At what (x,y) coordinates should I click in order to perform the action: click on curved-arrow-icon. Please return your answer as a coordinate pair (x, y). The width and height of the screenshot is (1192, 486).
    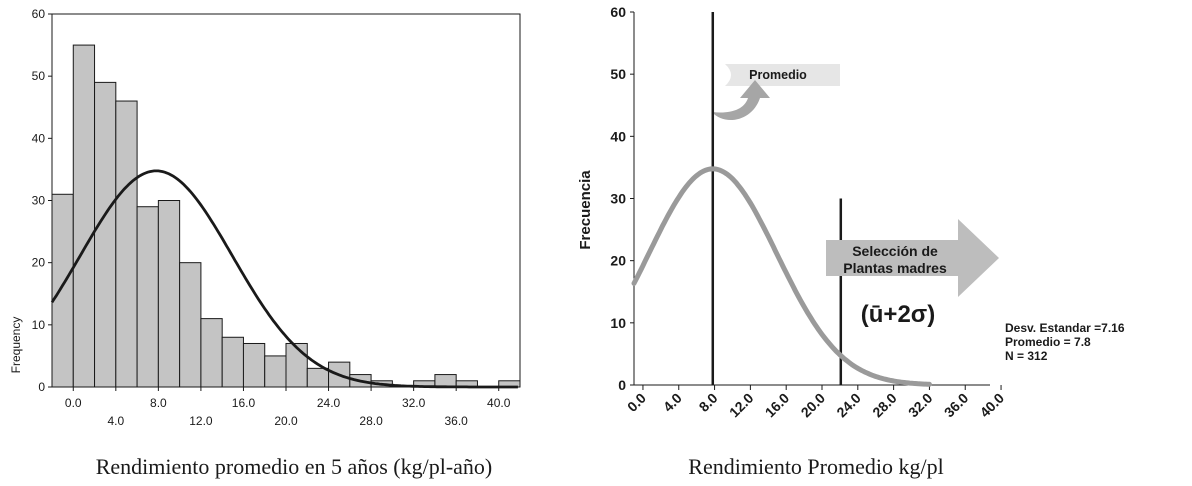
    Looking at the image, I should click on (741, 100).